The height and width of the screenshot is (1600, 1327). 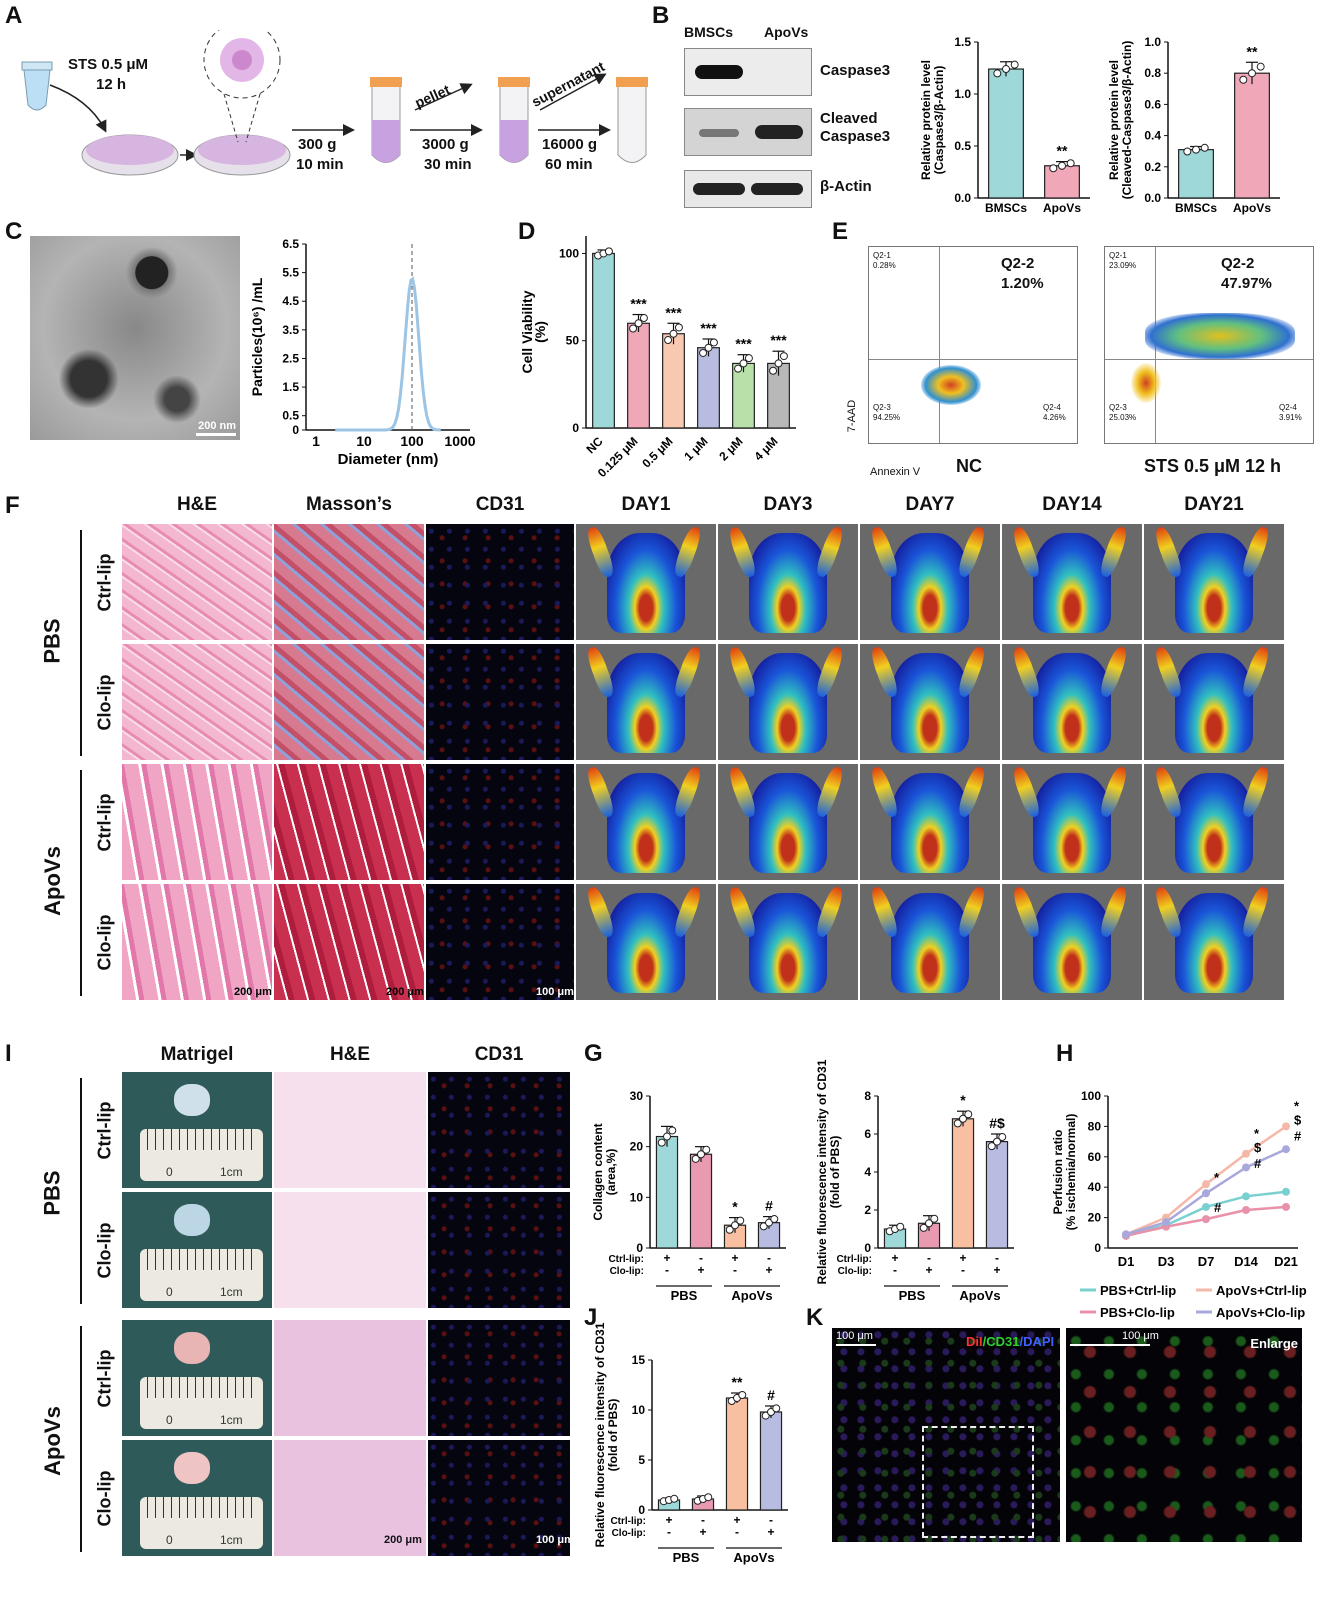 I want to click on G1-ytick-2: 20, so click(x=637, y=1147).